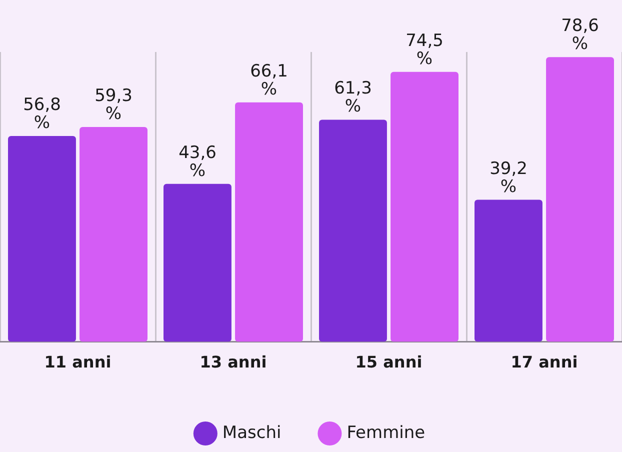  I want to click on x-tick-label: 15 anni, so click(388, 362).